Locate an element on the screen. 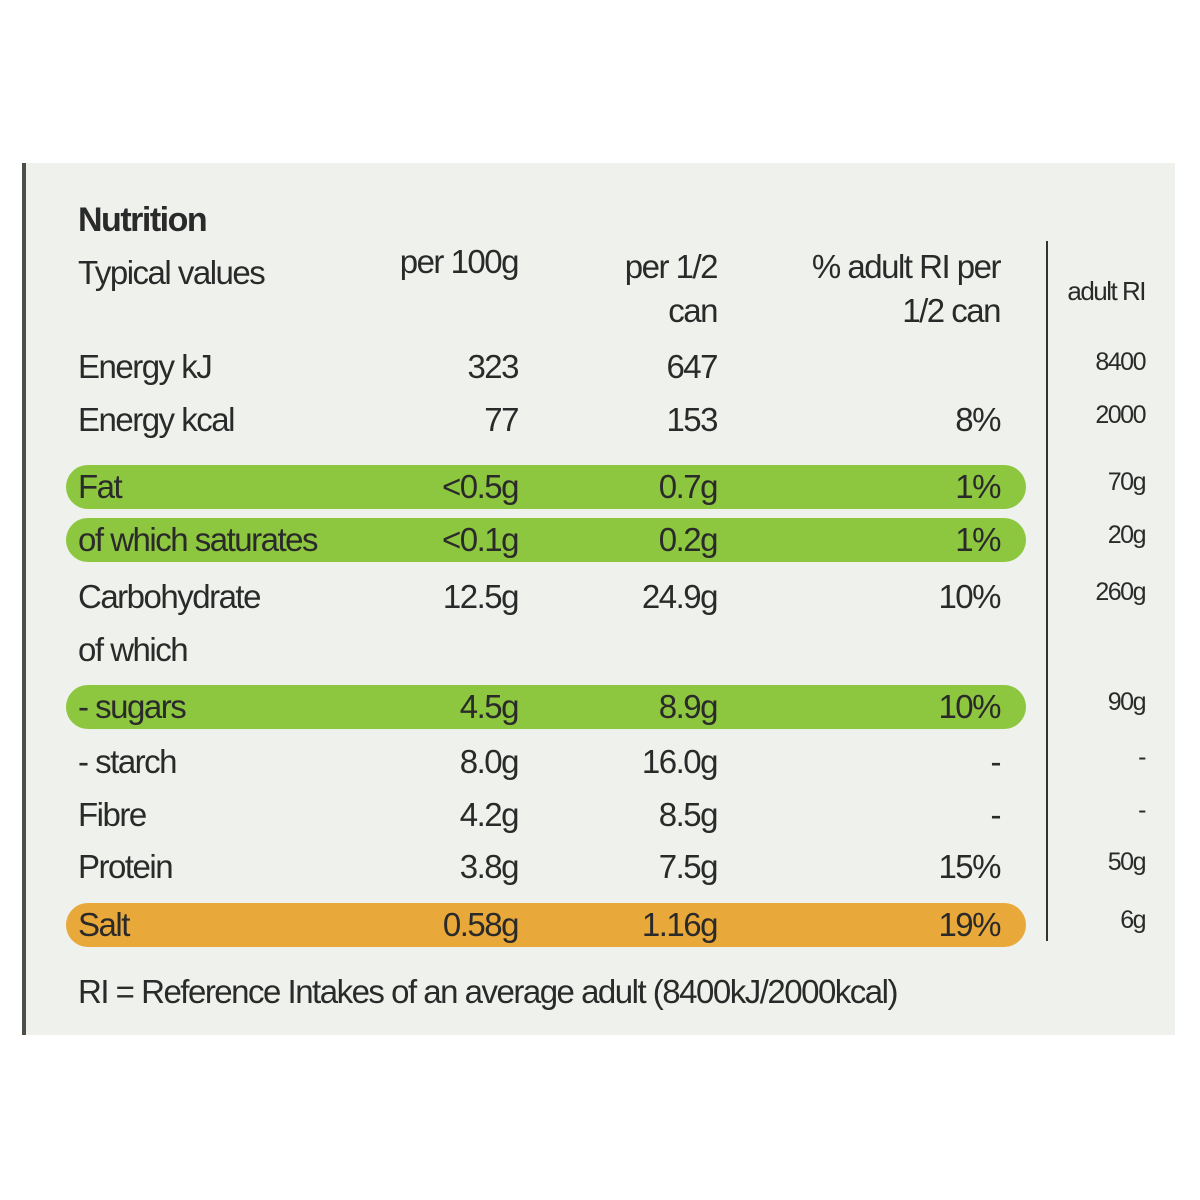 The image size is (1200, 1200). column-header: per 100g is located at coordinates (459, 261).